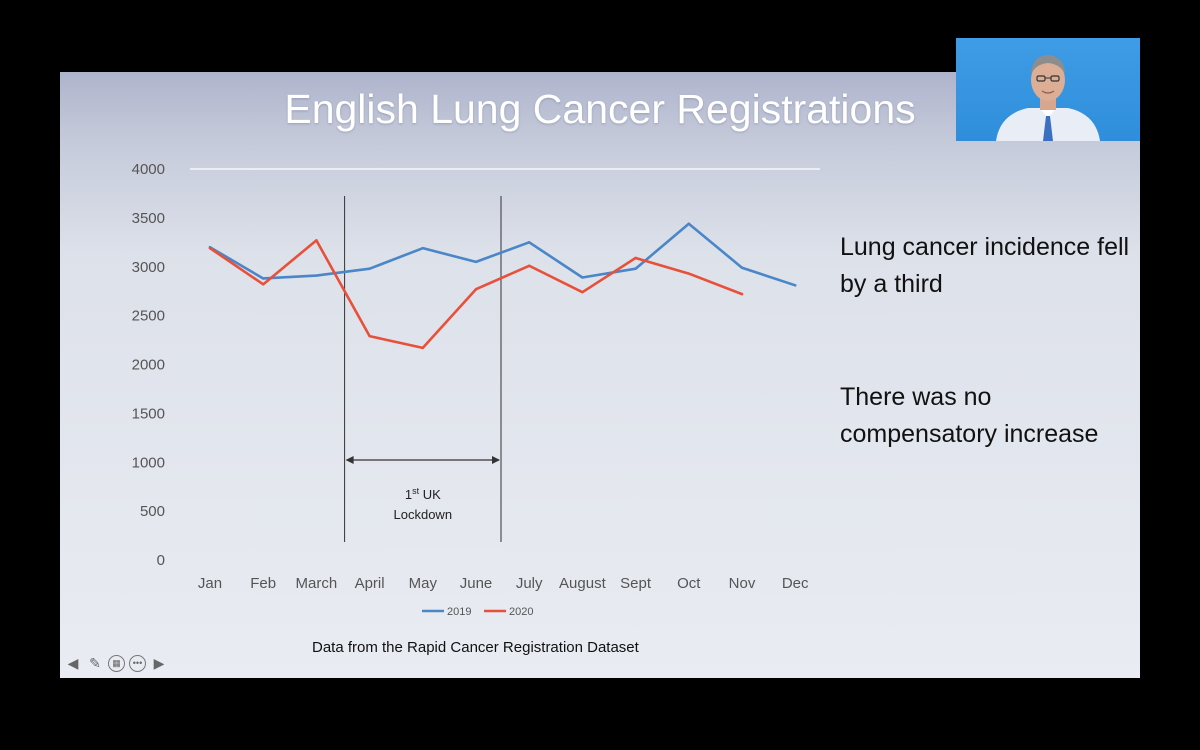  What do you see at coordinates (317, 583) in the screenshot?
I see `x-tick-label: March` at bounding box center [317, 583].